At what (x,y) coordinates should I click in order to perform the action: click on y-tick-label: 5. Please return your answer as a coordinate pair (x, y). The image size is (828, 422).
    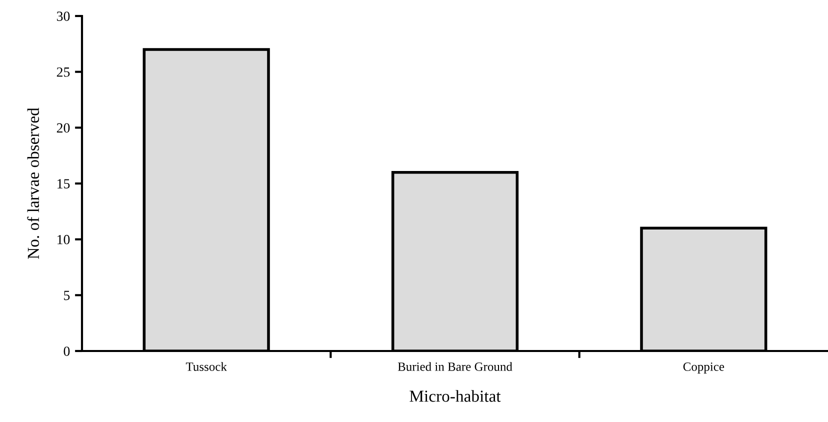
    Looking at the image, I should click on (67, 295).